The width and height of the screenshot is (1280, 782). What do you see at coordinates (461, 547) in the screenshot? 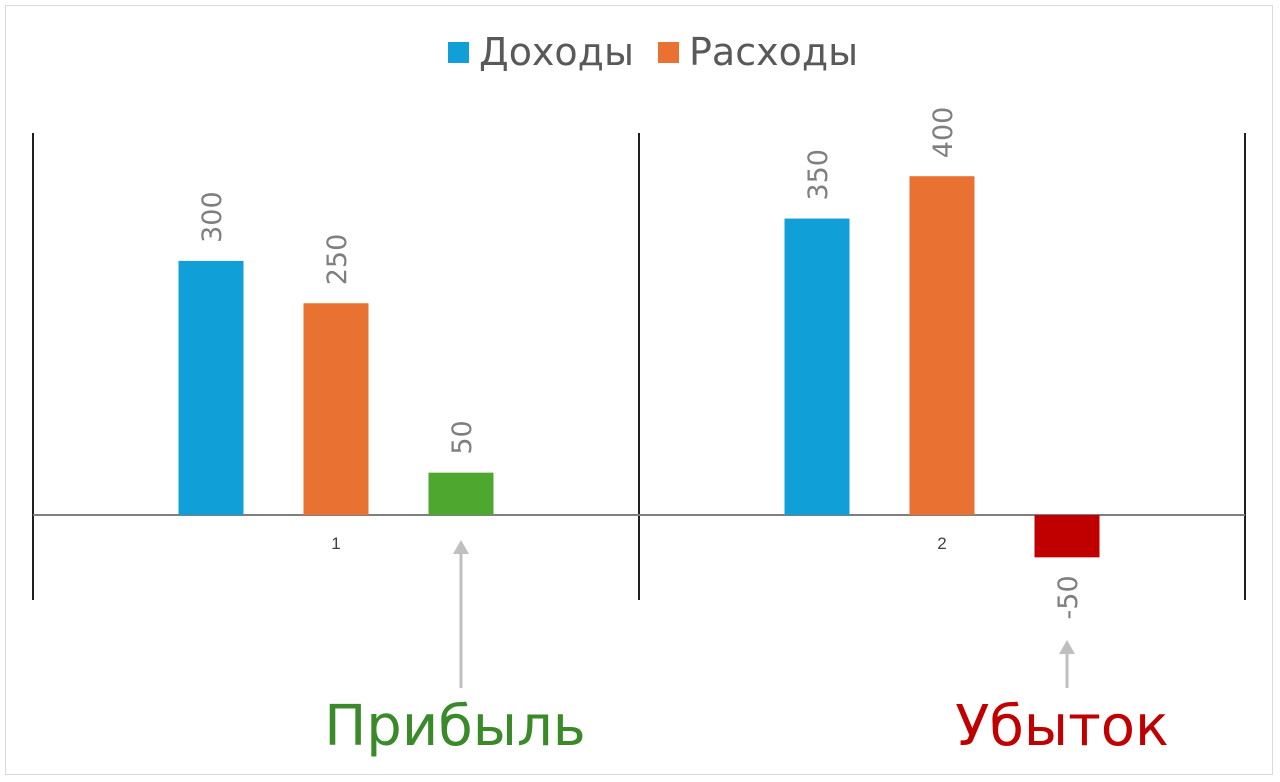
I see `profit-arrow-head` at bounding box center [461, 547].